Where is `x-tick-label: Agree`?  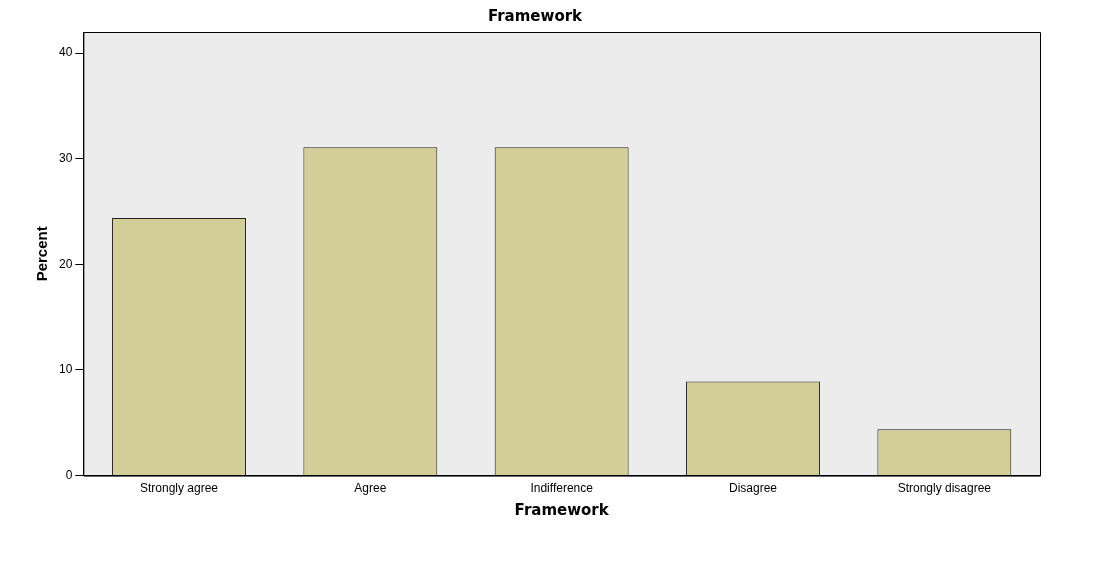 x-tick-label: Agree is located at coordinates (370, 488).